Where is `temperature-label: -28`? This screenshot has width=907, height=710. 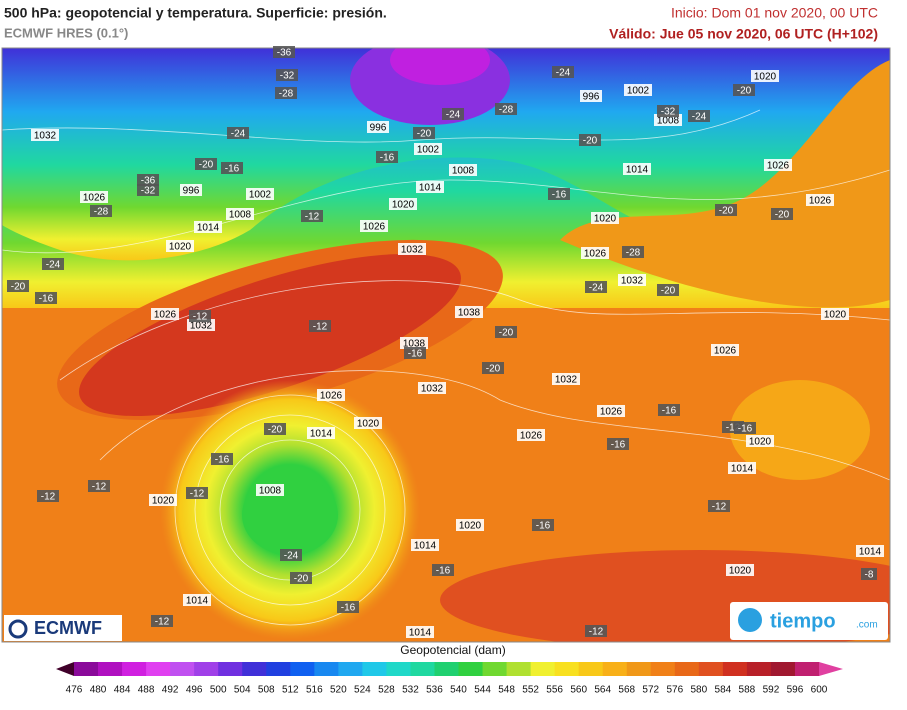
temperature-label: -28 is located at coordinates (101, 212).